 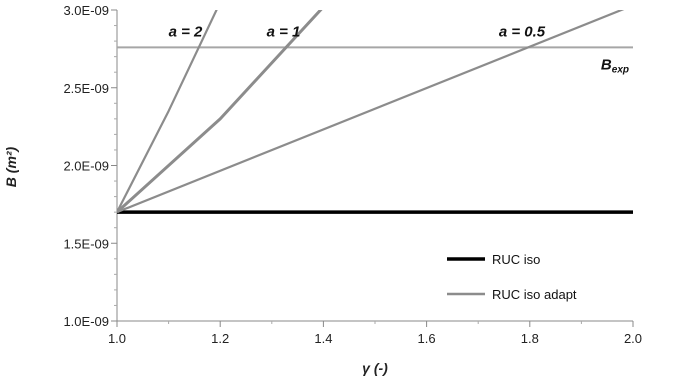 I want to click on x-tick-label: 1.0, so click(x=117, y=338).